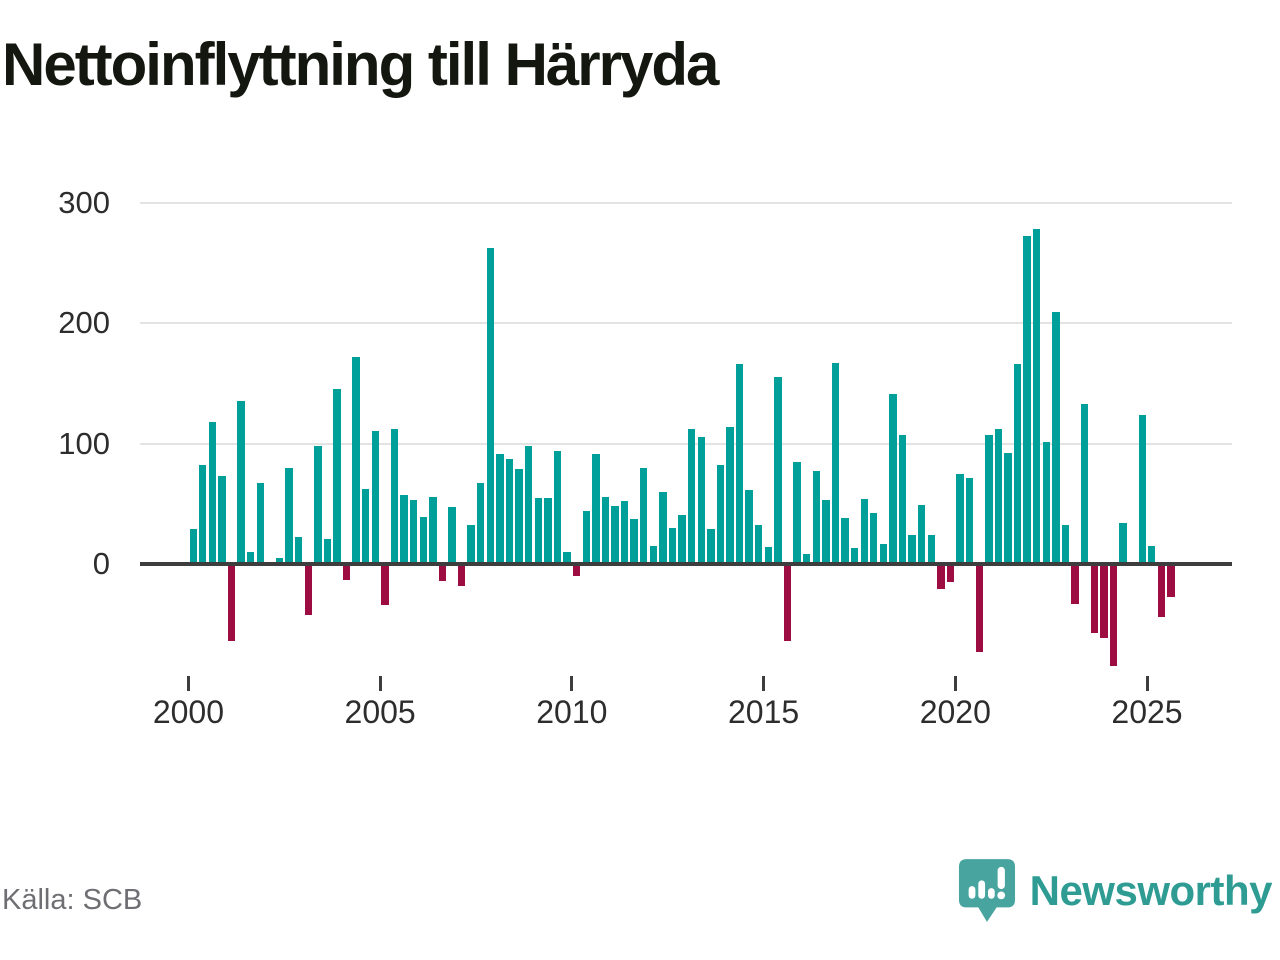 This screenshot has height=960, width=1280. What do you see at coordinates (380, 683) in the screenshot?
I see `x-tick-2005` at bounding box center [380, 683].